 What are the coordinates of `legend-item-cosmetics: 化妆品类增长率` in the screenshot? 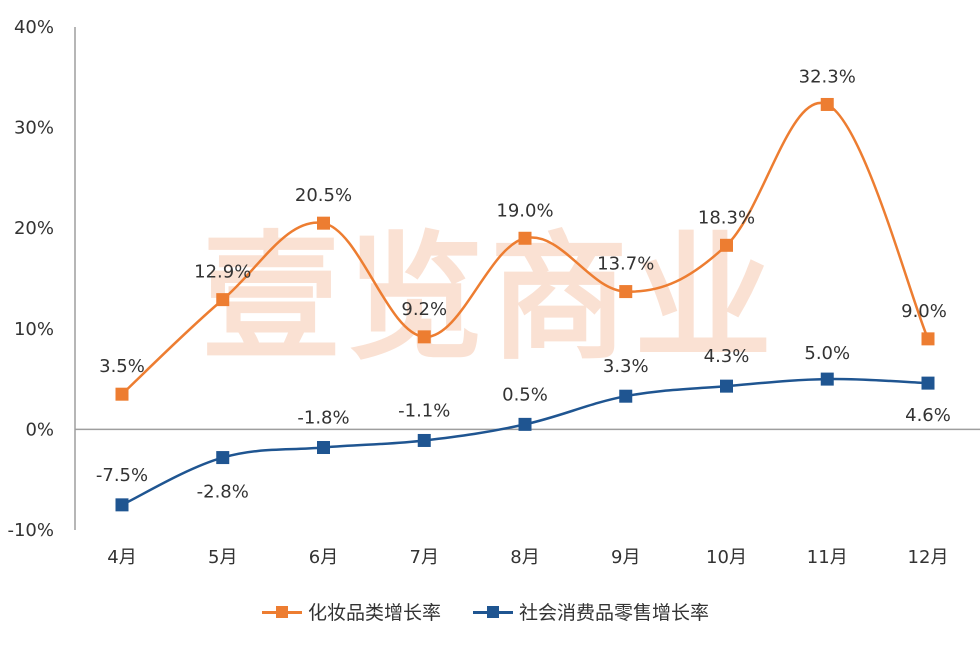 It's located at (351, 611).